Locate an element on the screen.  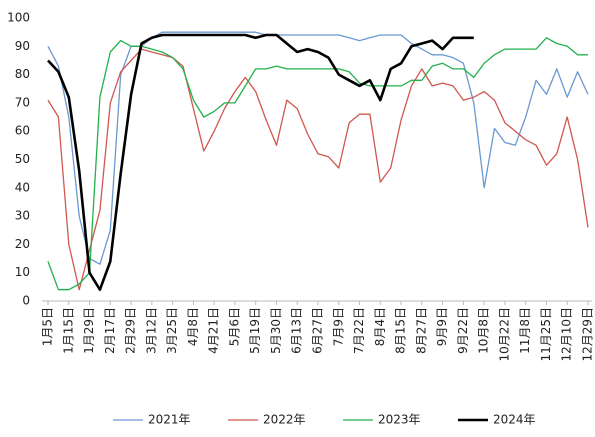
x-tick-label: 3月25日 is located at coordinates (172, 330).